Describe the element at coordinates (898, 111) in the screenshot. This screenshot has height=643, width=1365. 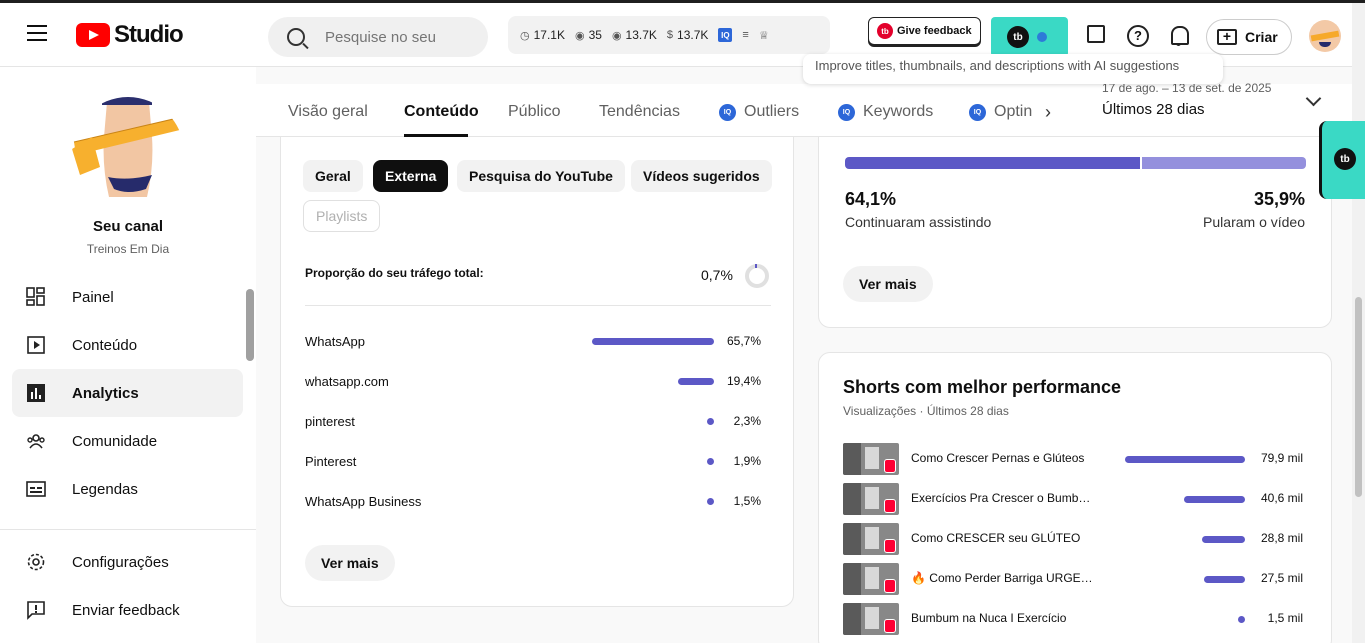
I see `tab-label: Keywords` at that location.